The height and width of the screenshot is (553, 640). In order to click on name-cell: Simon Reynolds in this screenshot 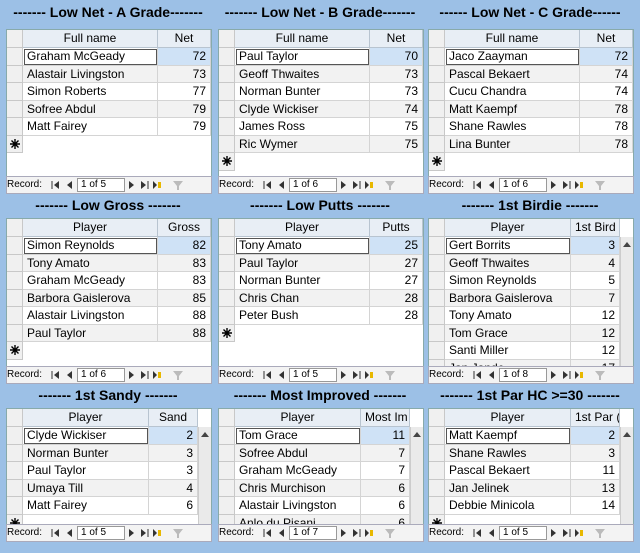, I will do `click(90, 246)`.